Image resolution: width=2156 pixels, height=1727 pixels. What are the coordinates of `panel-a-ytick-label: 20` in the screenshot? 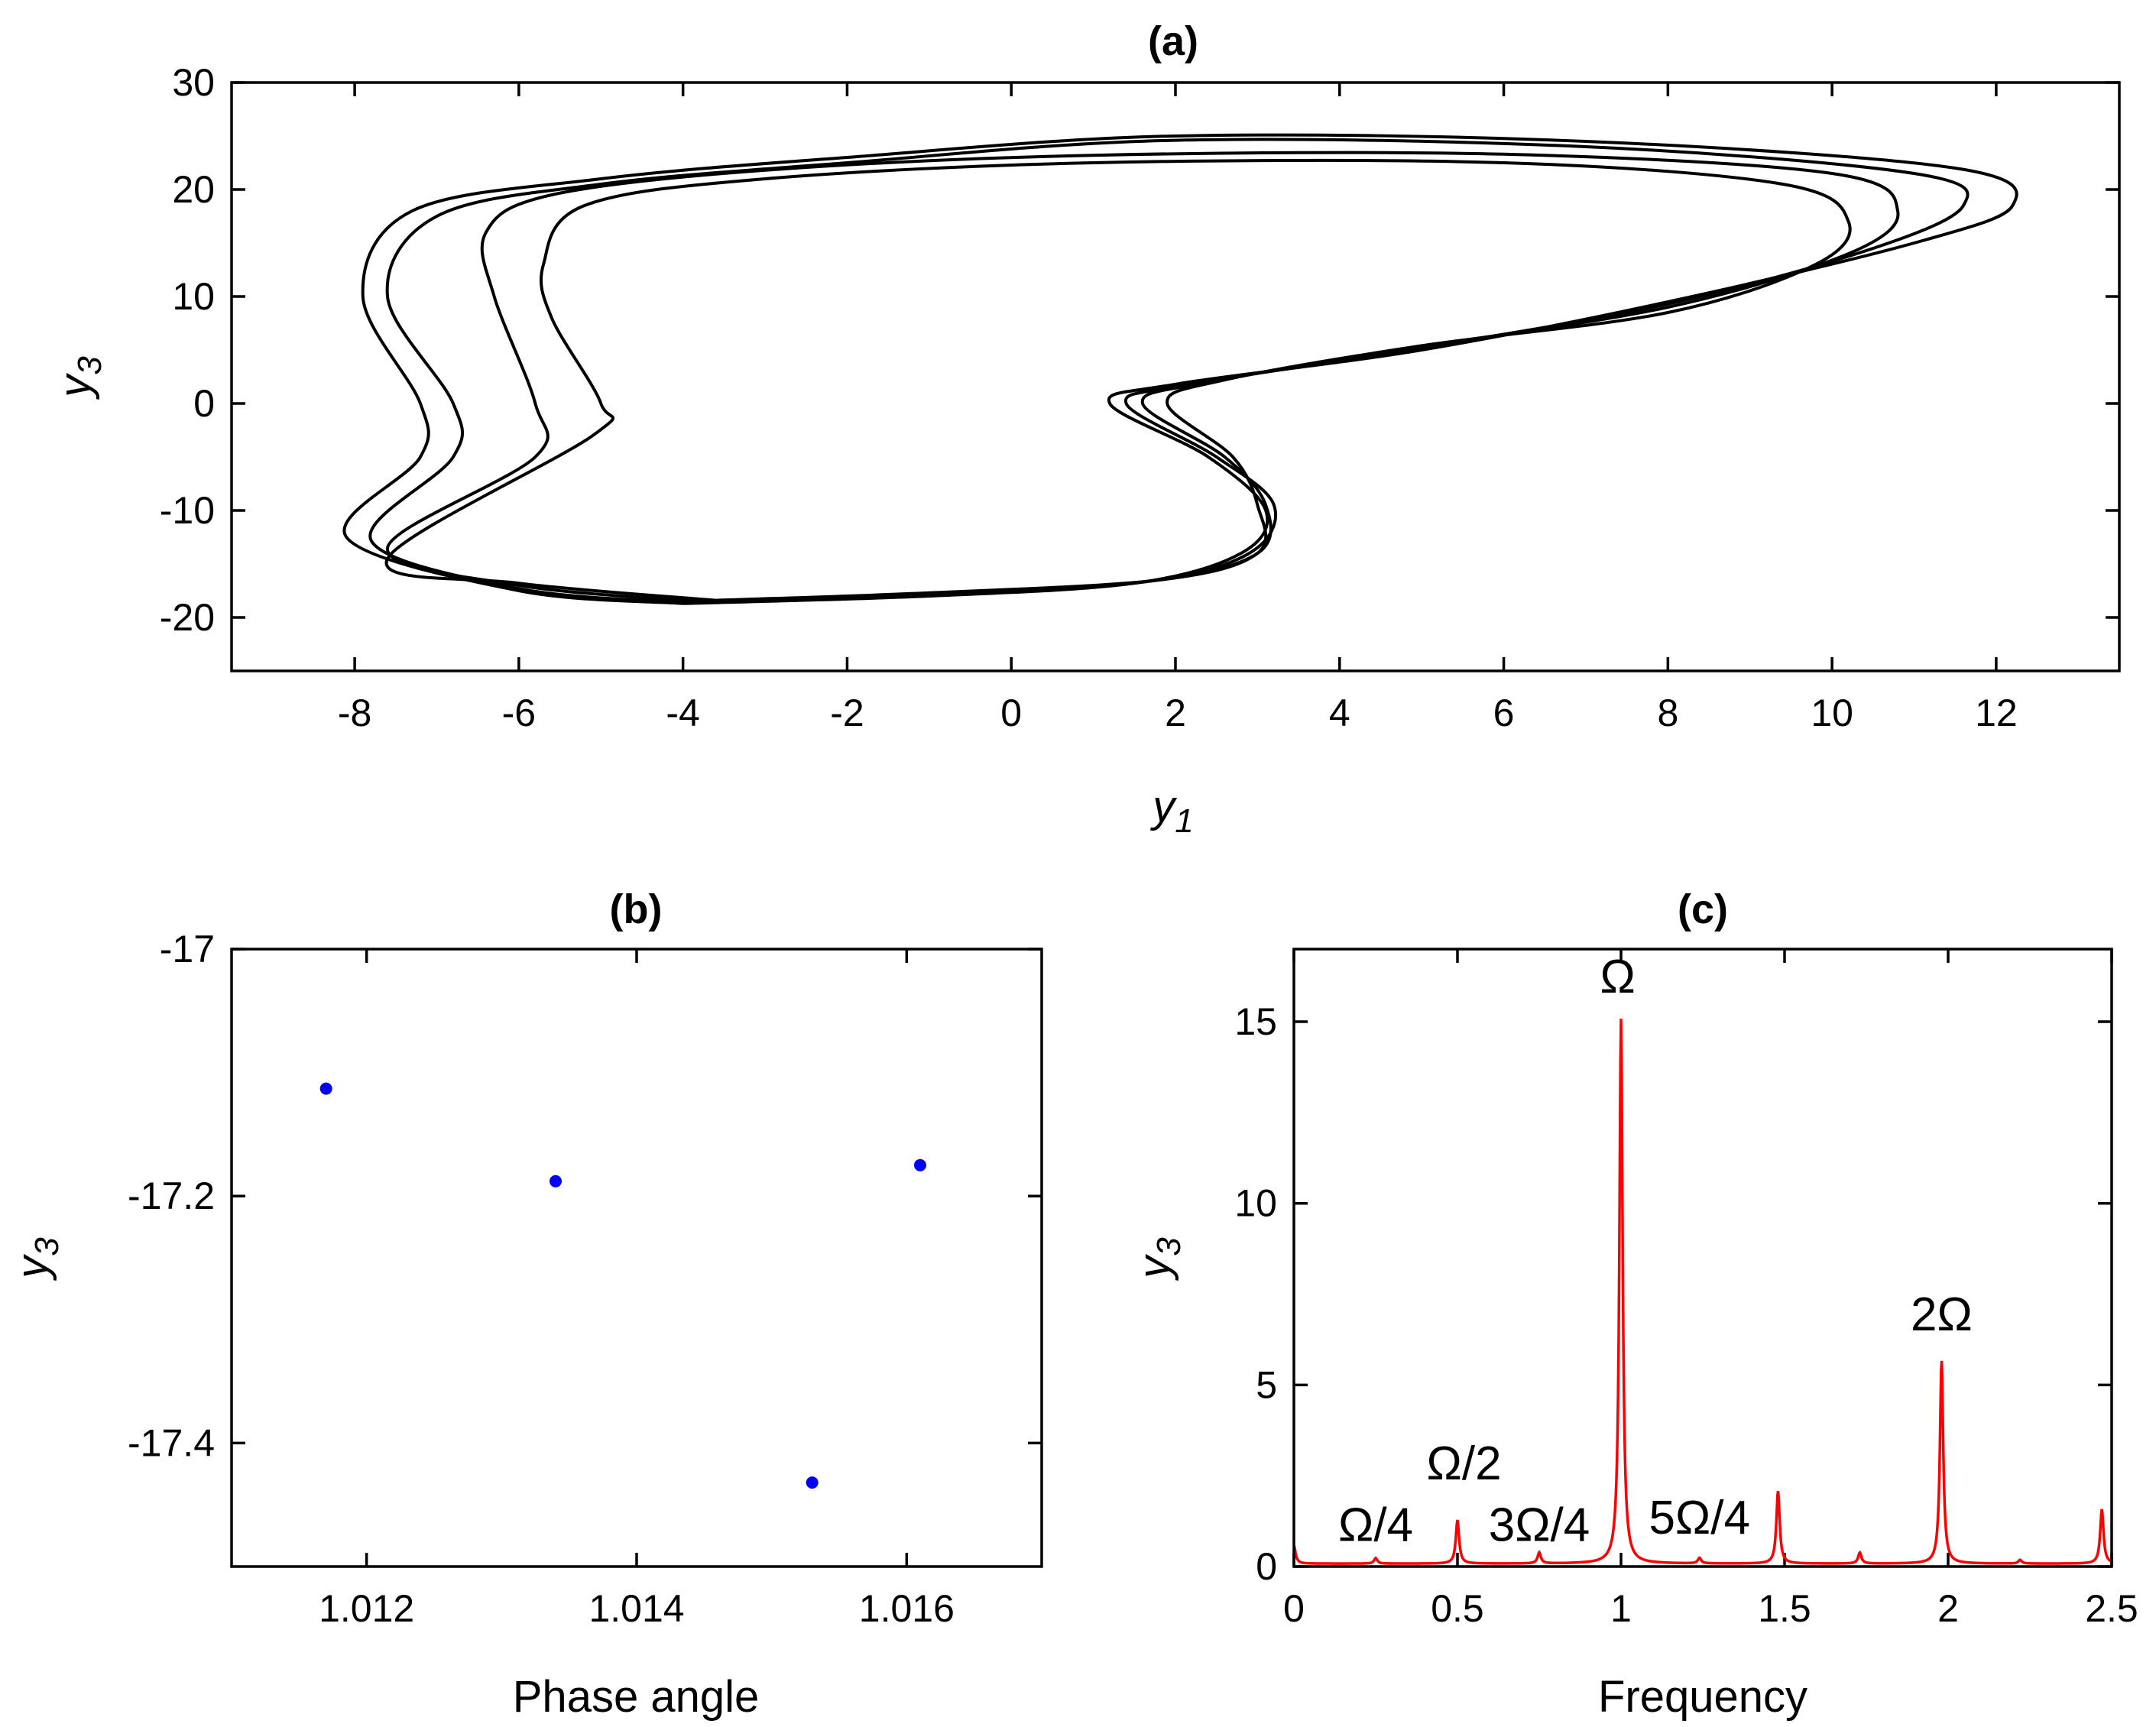 It's located at (194, 189).